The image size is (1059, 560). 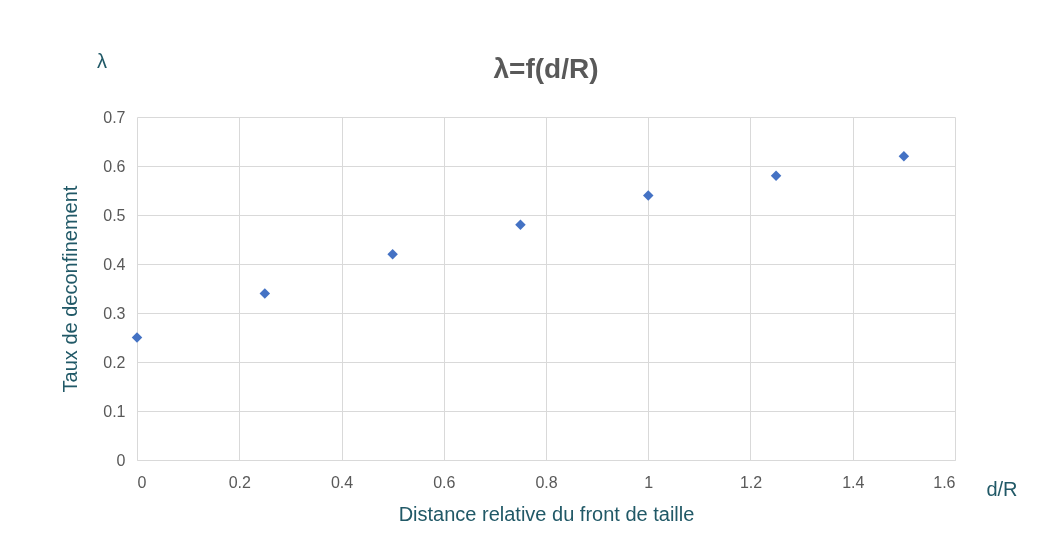 What do you see at coordinates (114, 215) in the screenshot?
I see `y-tick-label: 0.5` at bounding box center [114, 215].